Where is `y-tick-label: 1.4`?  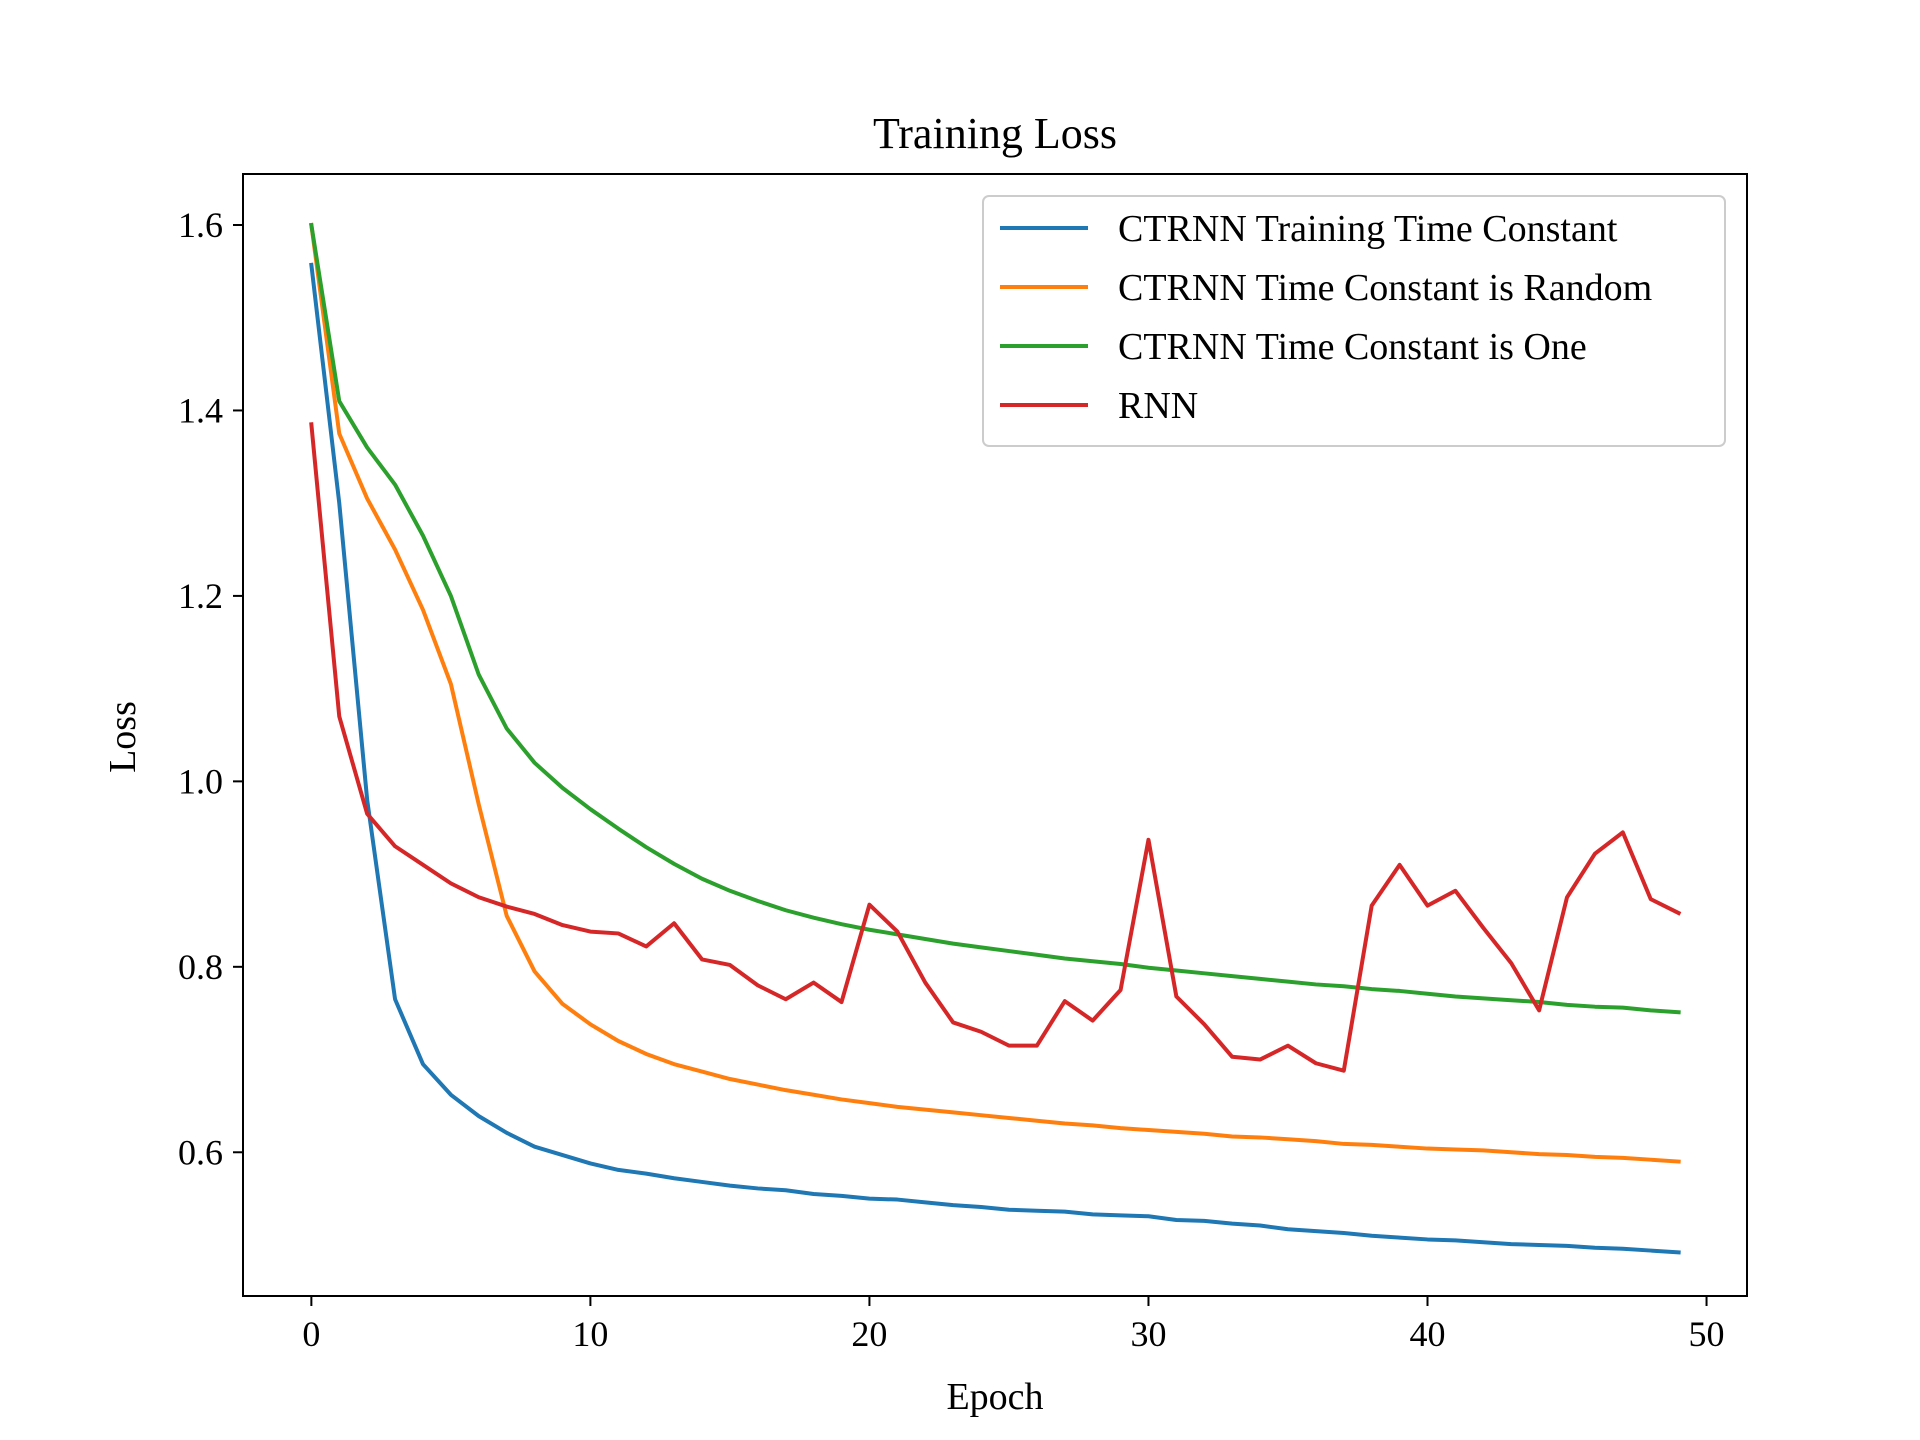
y-tick-label: 1.4 is located at coordinates (200, 410).